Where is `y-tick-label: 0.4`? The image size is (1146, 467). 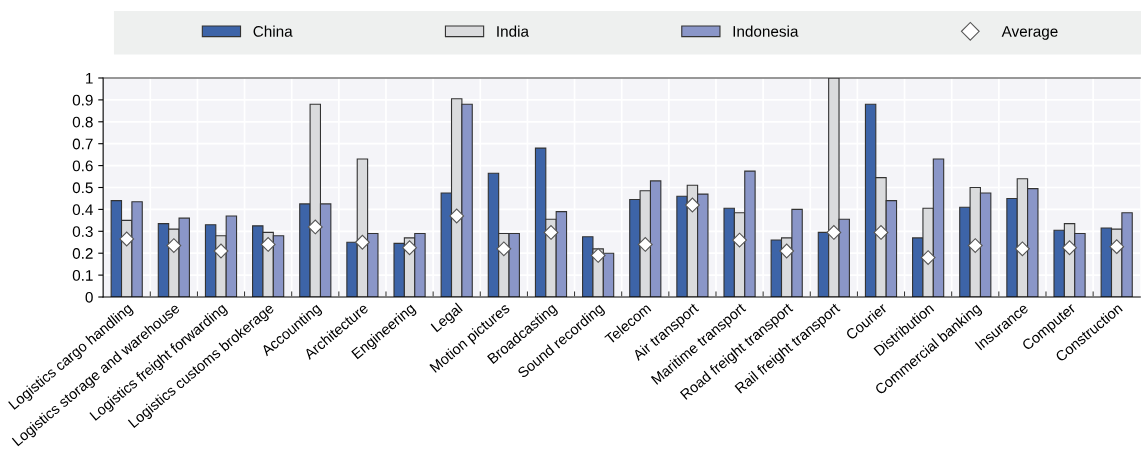
y-tick-label: 0.4 is located at coordinates (82, 210).